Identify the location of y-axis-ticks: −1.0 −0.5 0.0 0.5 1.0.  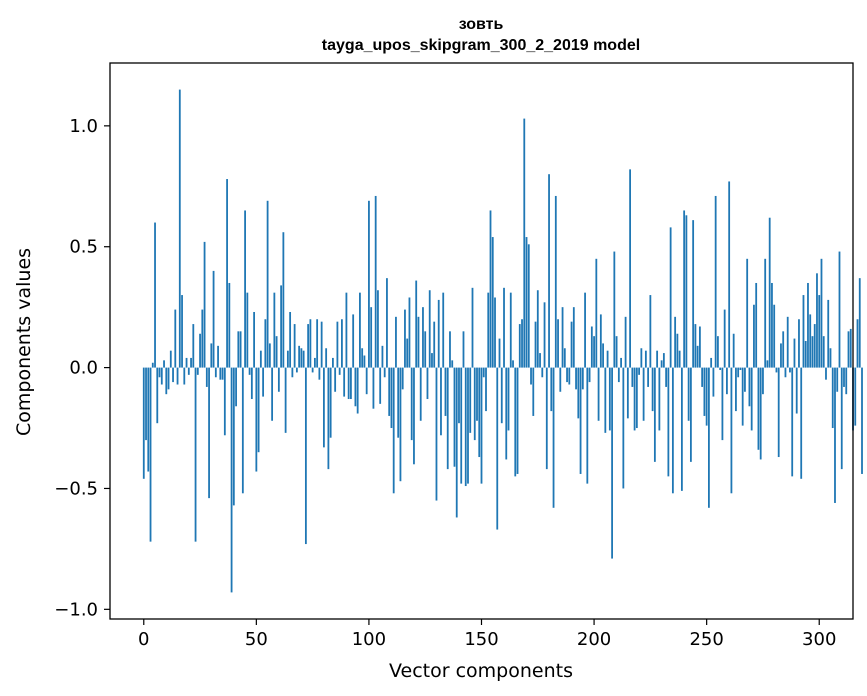
(82, 368).